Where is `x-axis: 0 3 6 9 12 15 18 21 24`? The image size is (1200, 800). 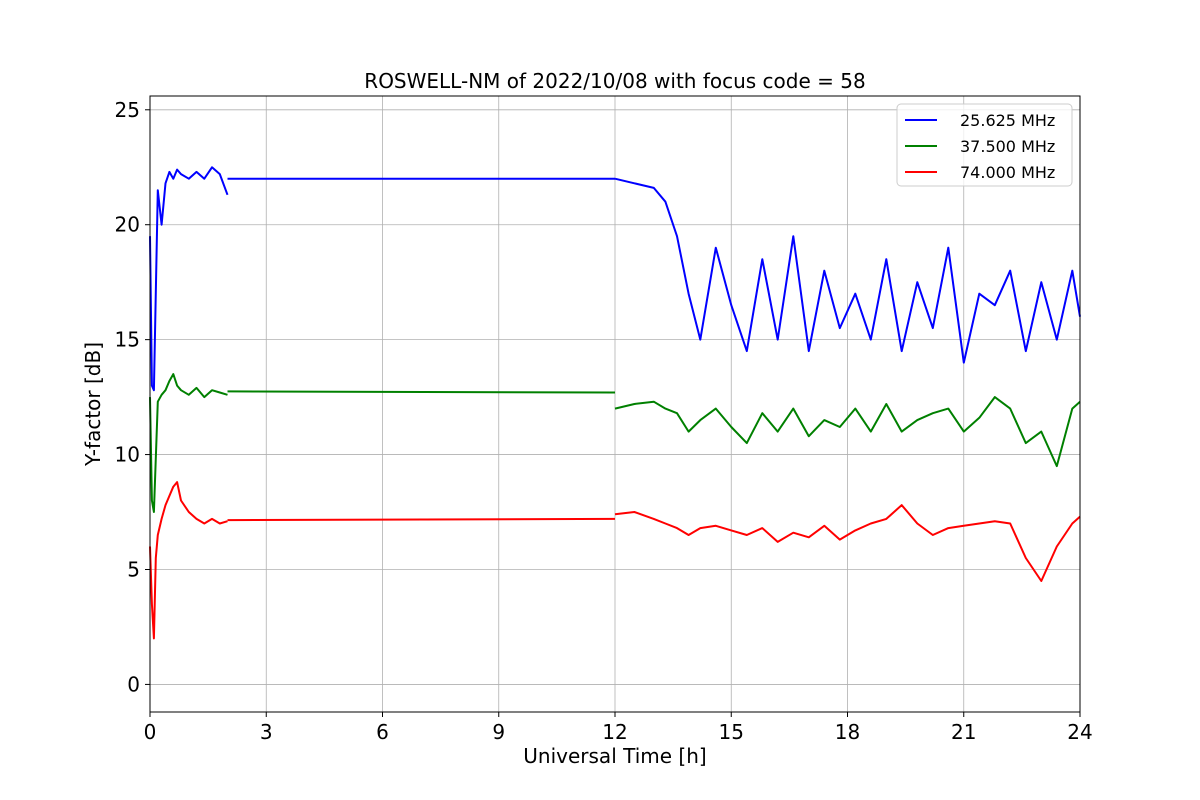
x-axis: 0 3 6 9 12 15 18 21 24 is located at coordinates (618, 728).